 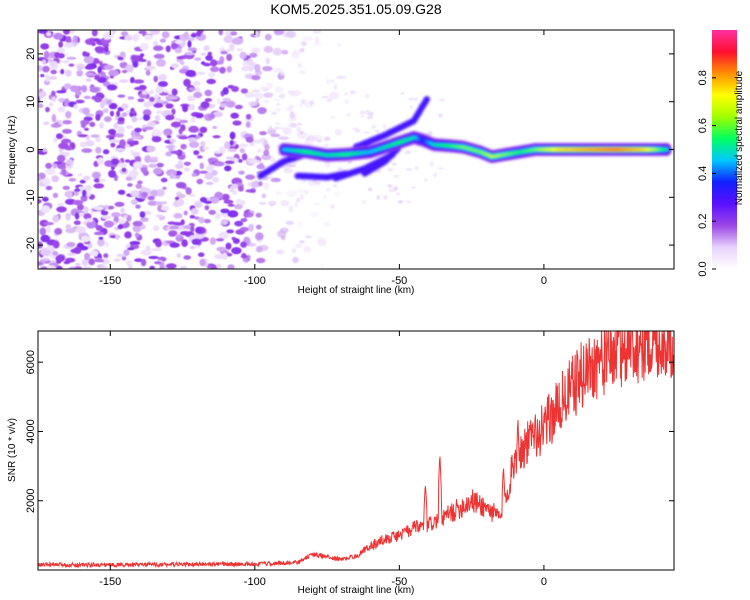 What do you see at coordinates (110, 281) in the screenshot?
I see `x-tick-label: -150` at bounding box center [110, 281].